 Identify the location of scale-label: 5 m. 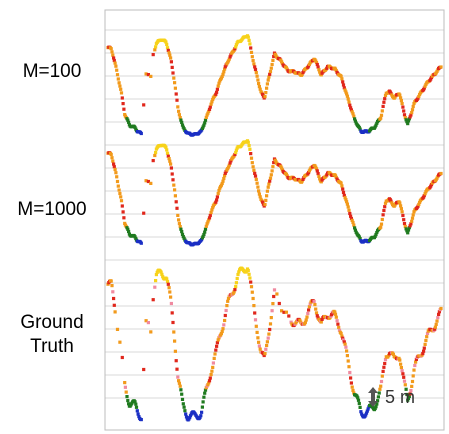
(400, 396).